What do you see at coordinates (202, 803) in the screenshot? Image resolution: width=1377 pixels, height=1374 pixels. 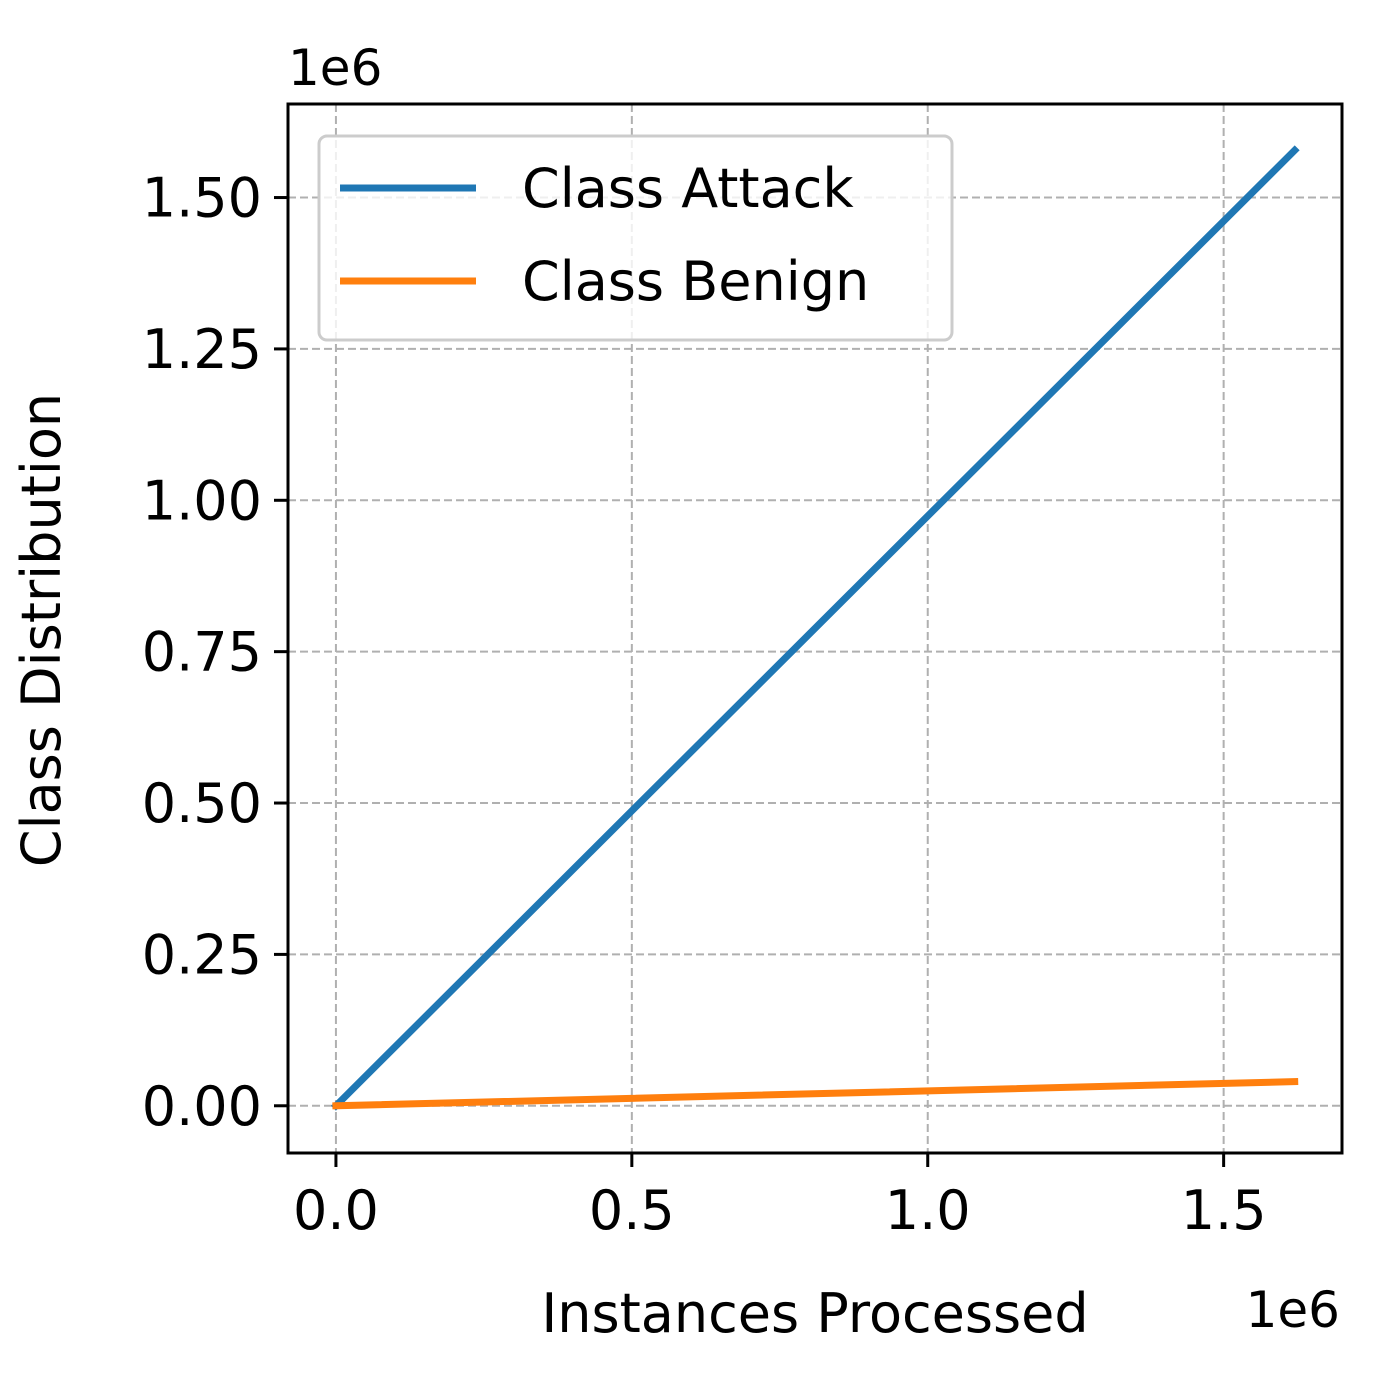 I see `y-tick-label: 0.50` at bounding box center [202, 803].